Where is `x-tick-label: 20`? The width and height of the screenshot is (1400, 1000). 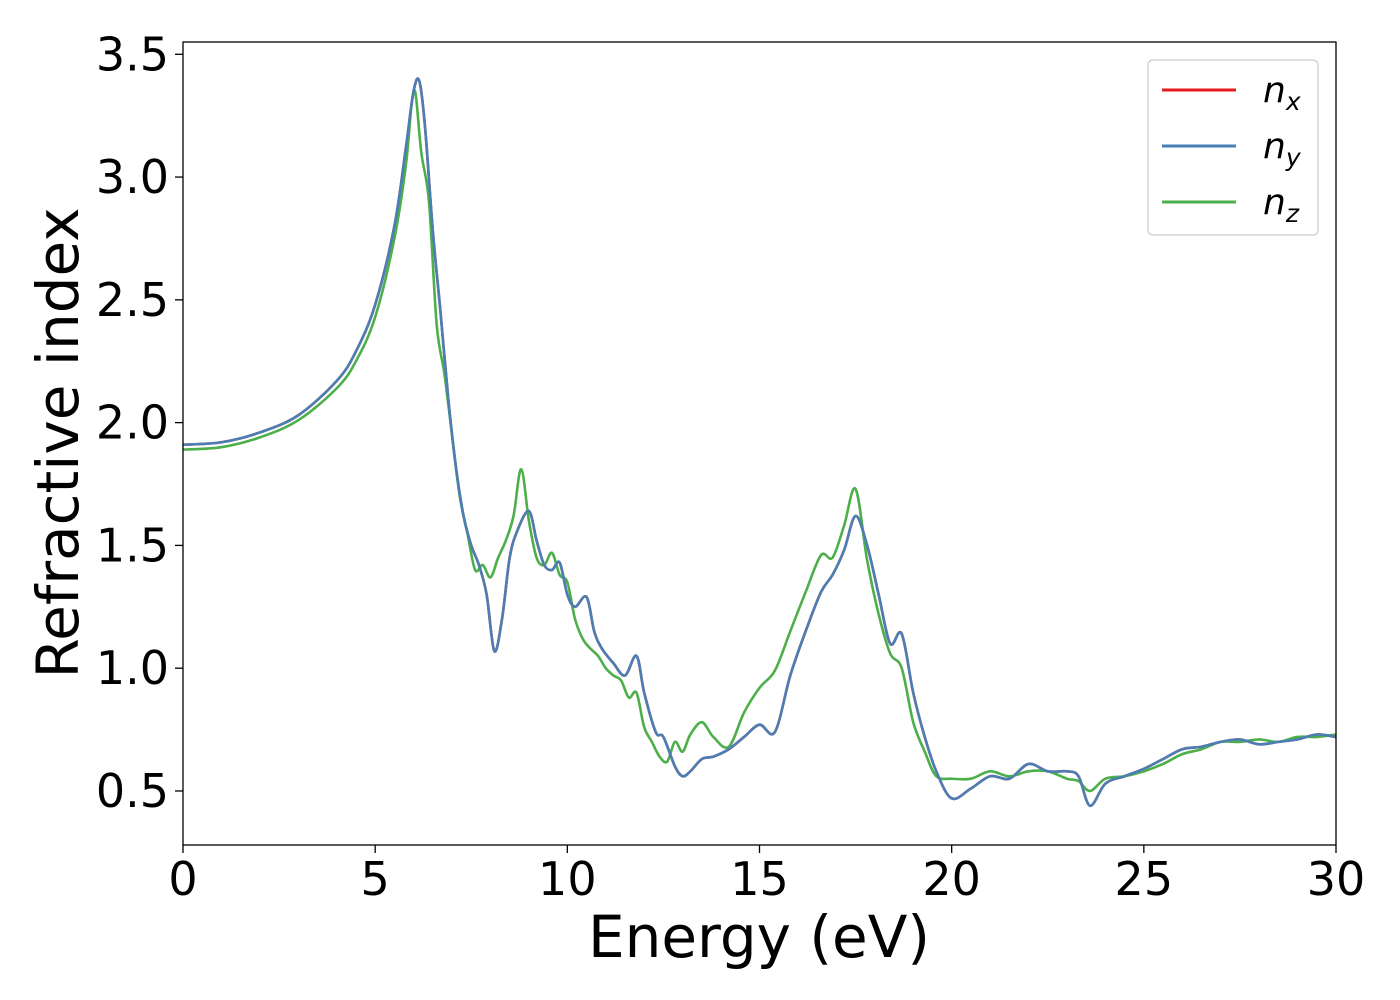 x-tick-label: 20 is located at coordinates (951, 879).